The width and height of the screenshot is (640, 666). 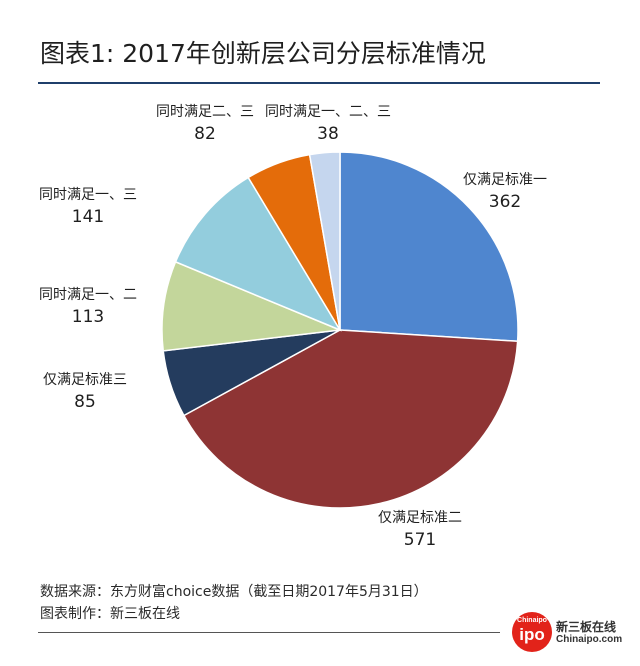 What do you see at coordinates (263, 53) in the screenshot?
I see `chart-title: 图表1: 2017年创新层公司分层标准情况` at bounding box center [263, 53].